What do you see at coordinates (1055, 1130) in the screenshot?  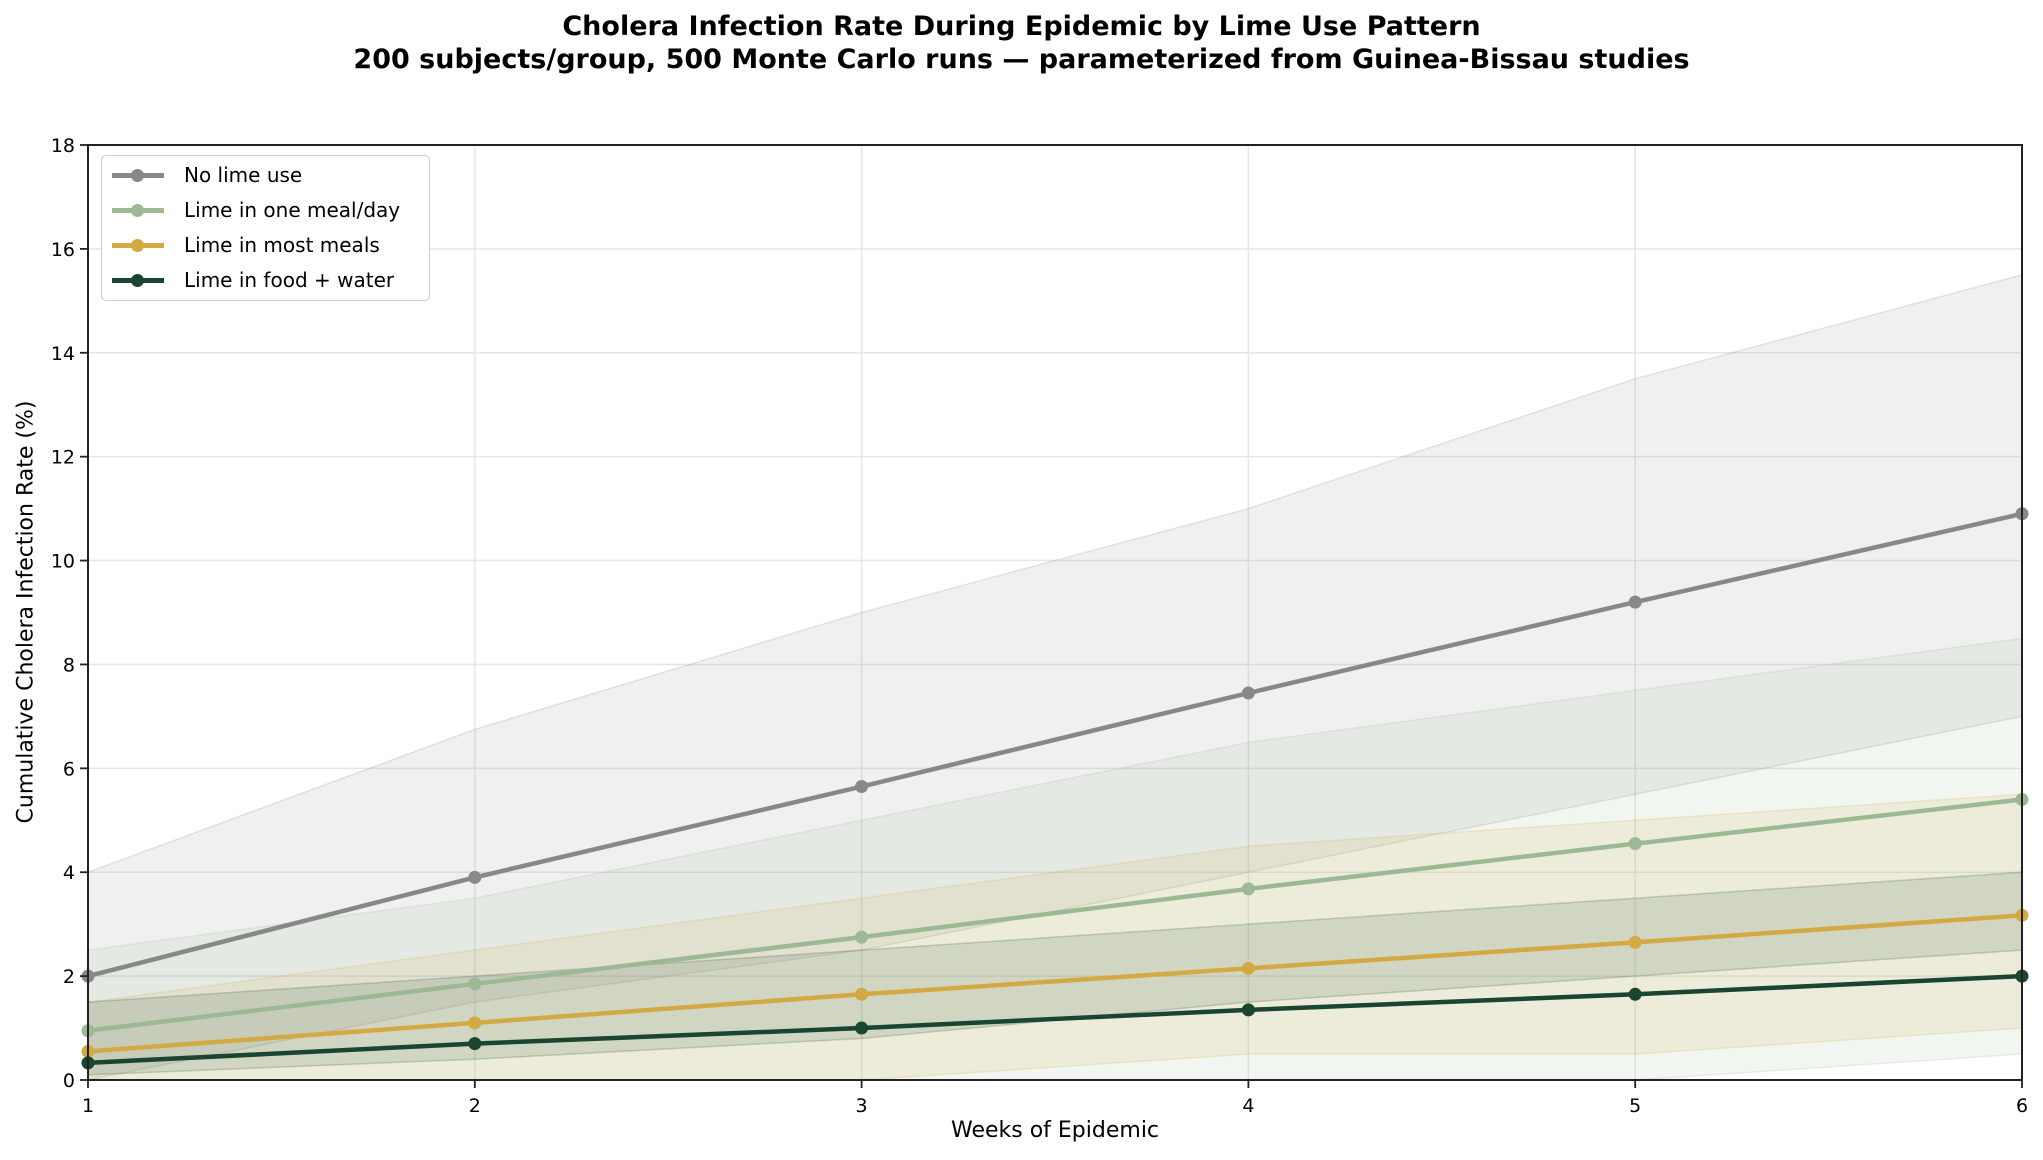 I see `x-axis-label: Weeks of Epidemic` at bounding box center [1055, 1130].